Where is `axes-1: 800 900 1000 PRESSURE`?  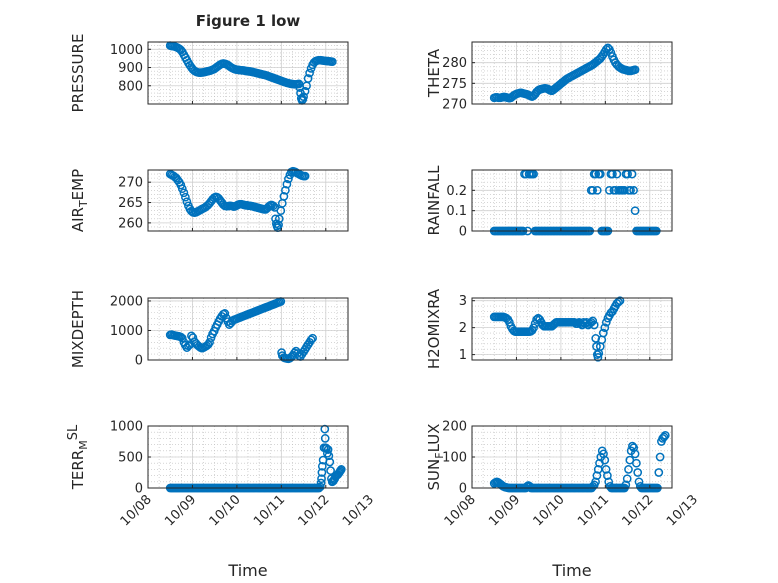
axes-1: 800 900 1000 PRESSURE is located at coordinates (209, 73).